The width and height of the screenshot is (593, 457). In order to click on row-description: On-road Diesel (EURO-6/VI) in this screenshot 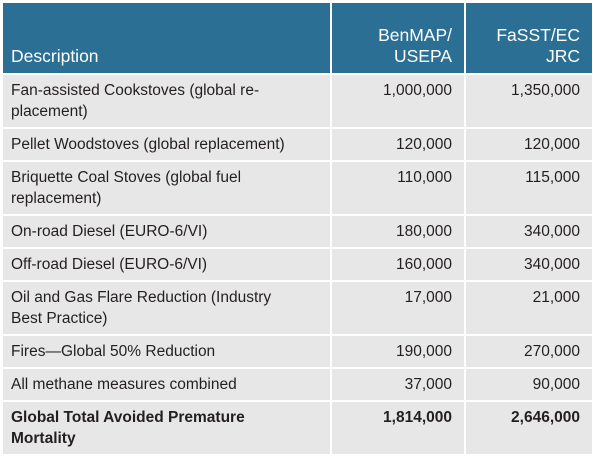, I will do `click(166, 231)`.